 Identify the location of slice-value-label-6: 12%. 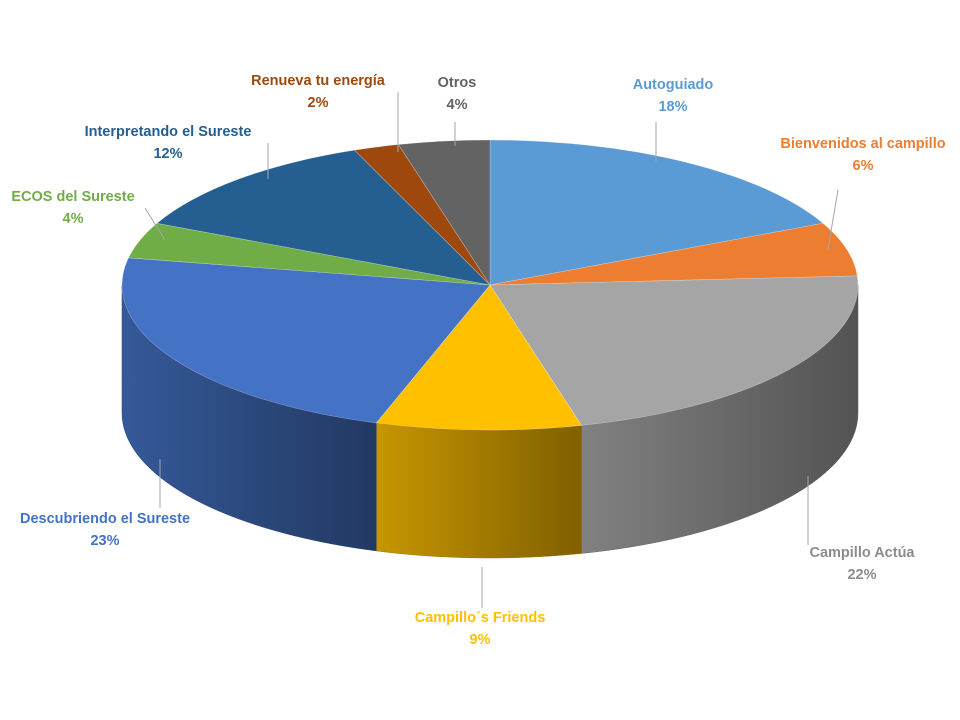
(167, 154).